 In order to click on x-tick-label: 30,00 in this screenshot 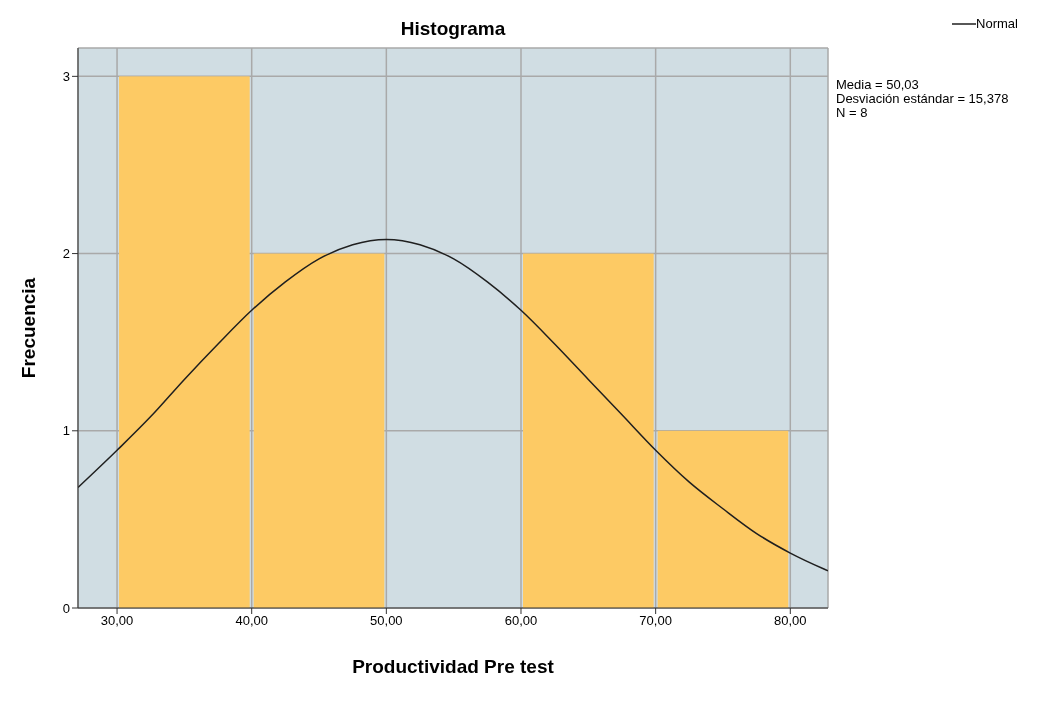, I will do `click(117, 621)`.